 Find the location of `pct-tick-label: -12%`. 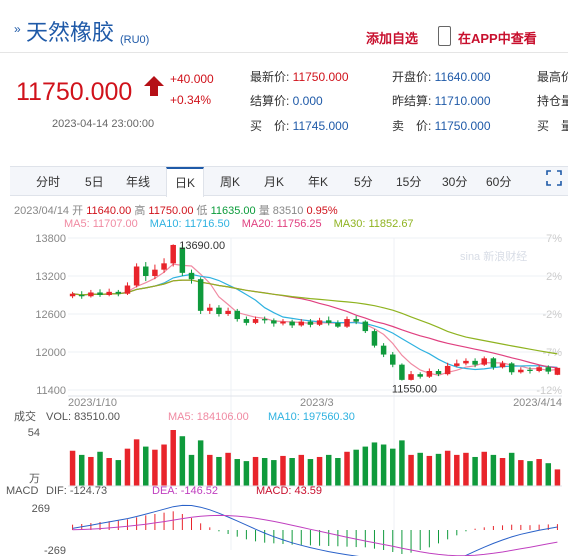

pct-tick-label: -12% is located at coordinates (549, 391).